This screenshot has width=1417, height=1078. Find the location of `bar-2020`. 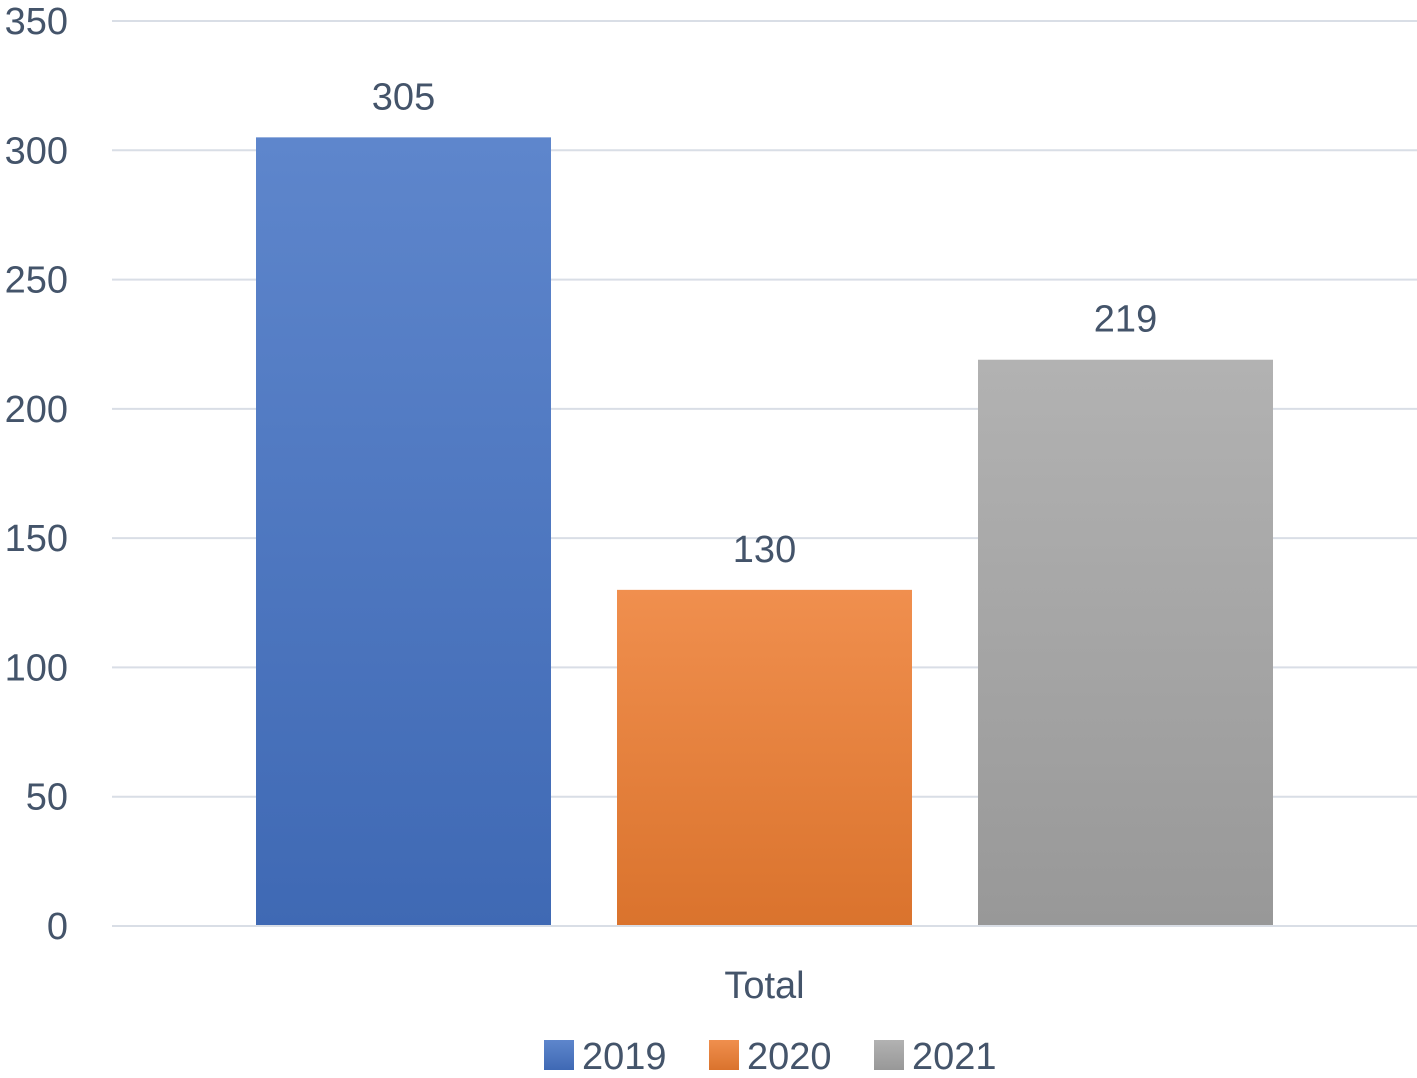

bar-2020 is located at coordinates (764, 757).